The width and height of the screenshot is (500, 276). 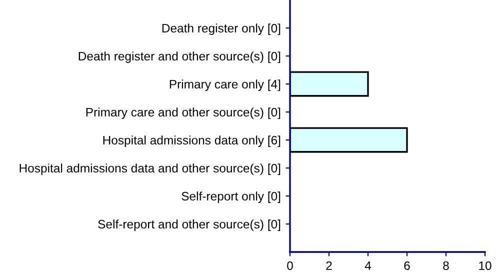 I want to click on x-tick-label: 0, so click(x=290, y=265).